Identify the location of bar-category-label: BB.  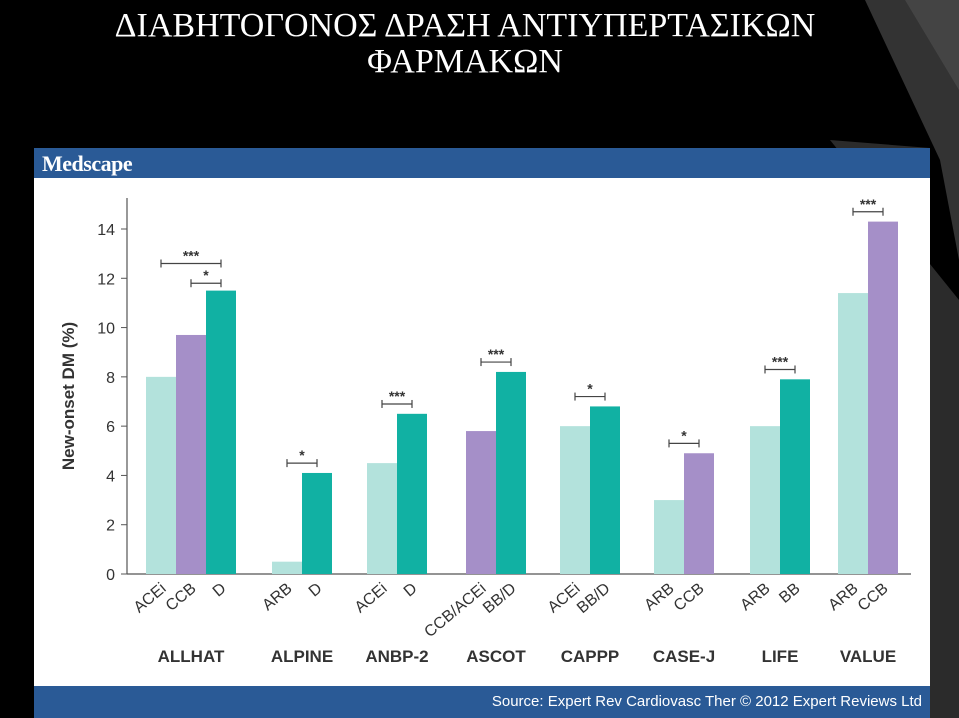
(789, 593).